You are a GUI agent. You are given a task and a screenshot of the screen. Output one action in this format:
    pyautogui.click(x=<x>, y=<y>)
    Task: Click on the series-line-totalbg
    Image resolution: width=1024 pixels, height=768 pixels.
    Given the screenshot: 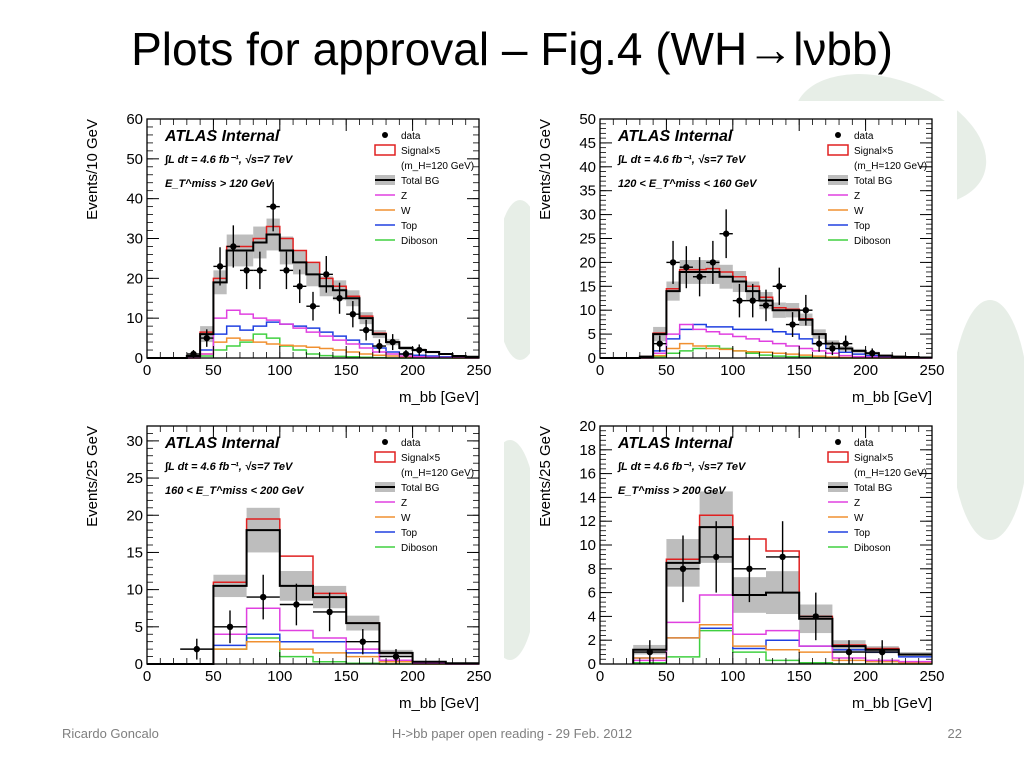 What is the action you would take?
    pyautogui.click(x=782, y=595)
    